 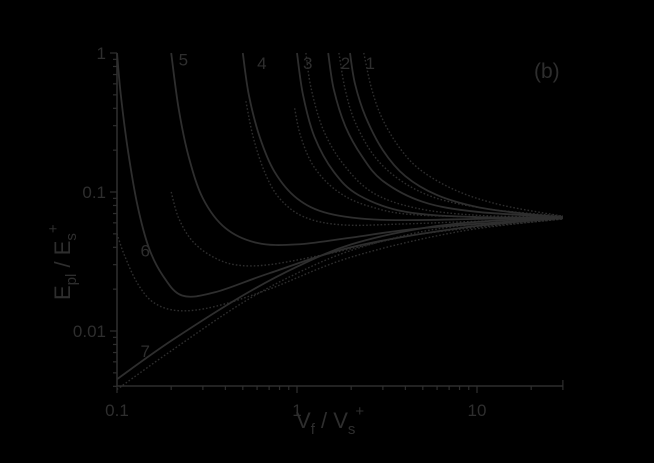 What do you see at coordinates (296, 410) in the screenshot?
I see `x-tick-label: 1` at bounding box center [296, 410].